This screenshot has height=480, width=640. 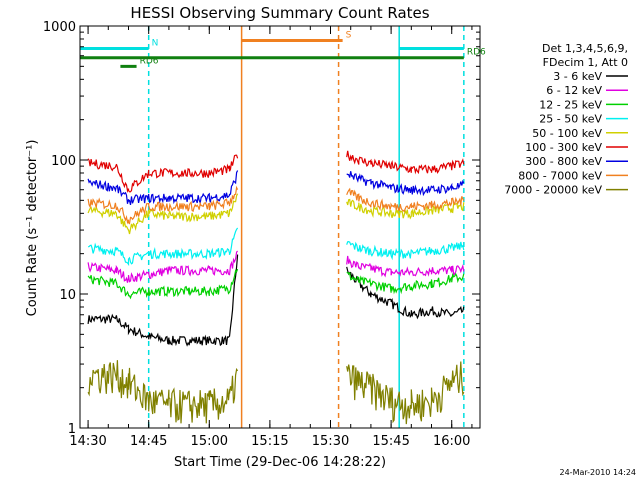 I want to click on x-tick-label: 14:45, so click(x=148, y=441).